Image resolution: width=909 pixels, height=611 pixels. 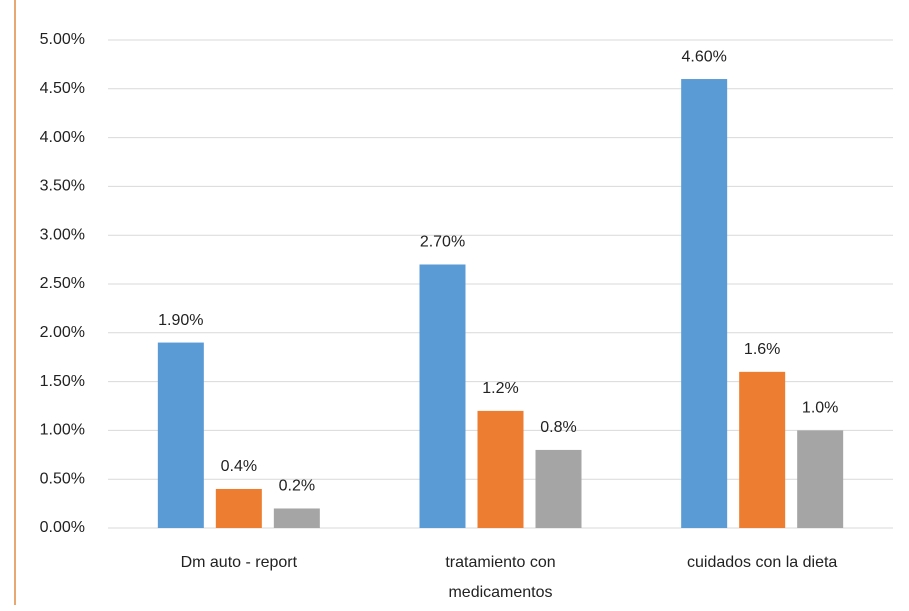 What do you see at coordinates (62, 283) in the screenshot?
I see `y-tick-label: 2.50%` at bounding box center [62, 283].